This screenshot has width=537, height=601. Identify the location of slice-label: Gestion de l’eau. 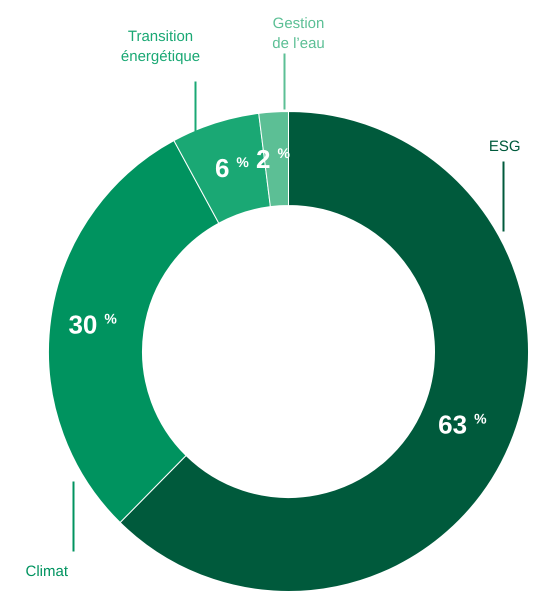
(298, 33).